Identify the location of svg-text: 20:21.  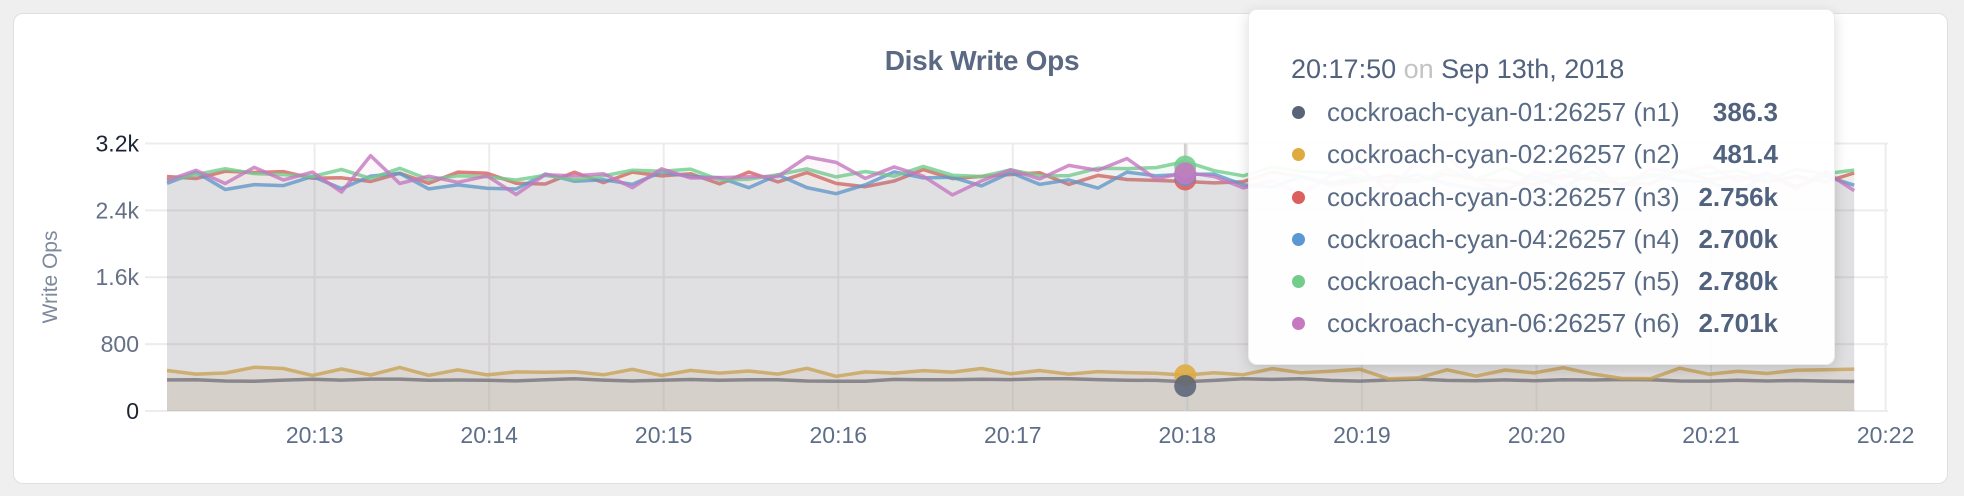
(1711, 435).